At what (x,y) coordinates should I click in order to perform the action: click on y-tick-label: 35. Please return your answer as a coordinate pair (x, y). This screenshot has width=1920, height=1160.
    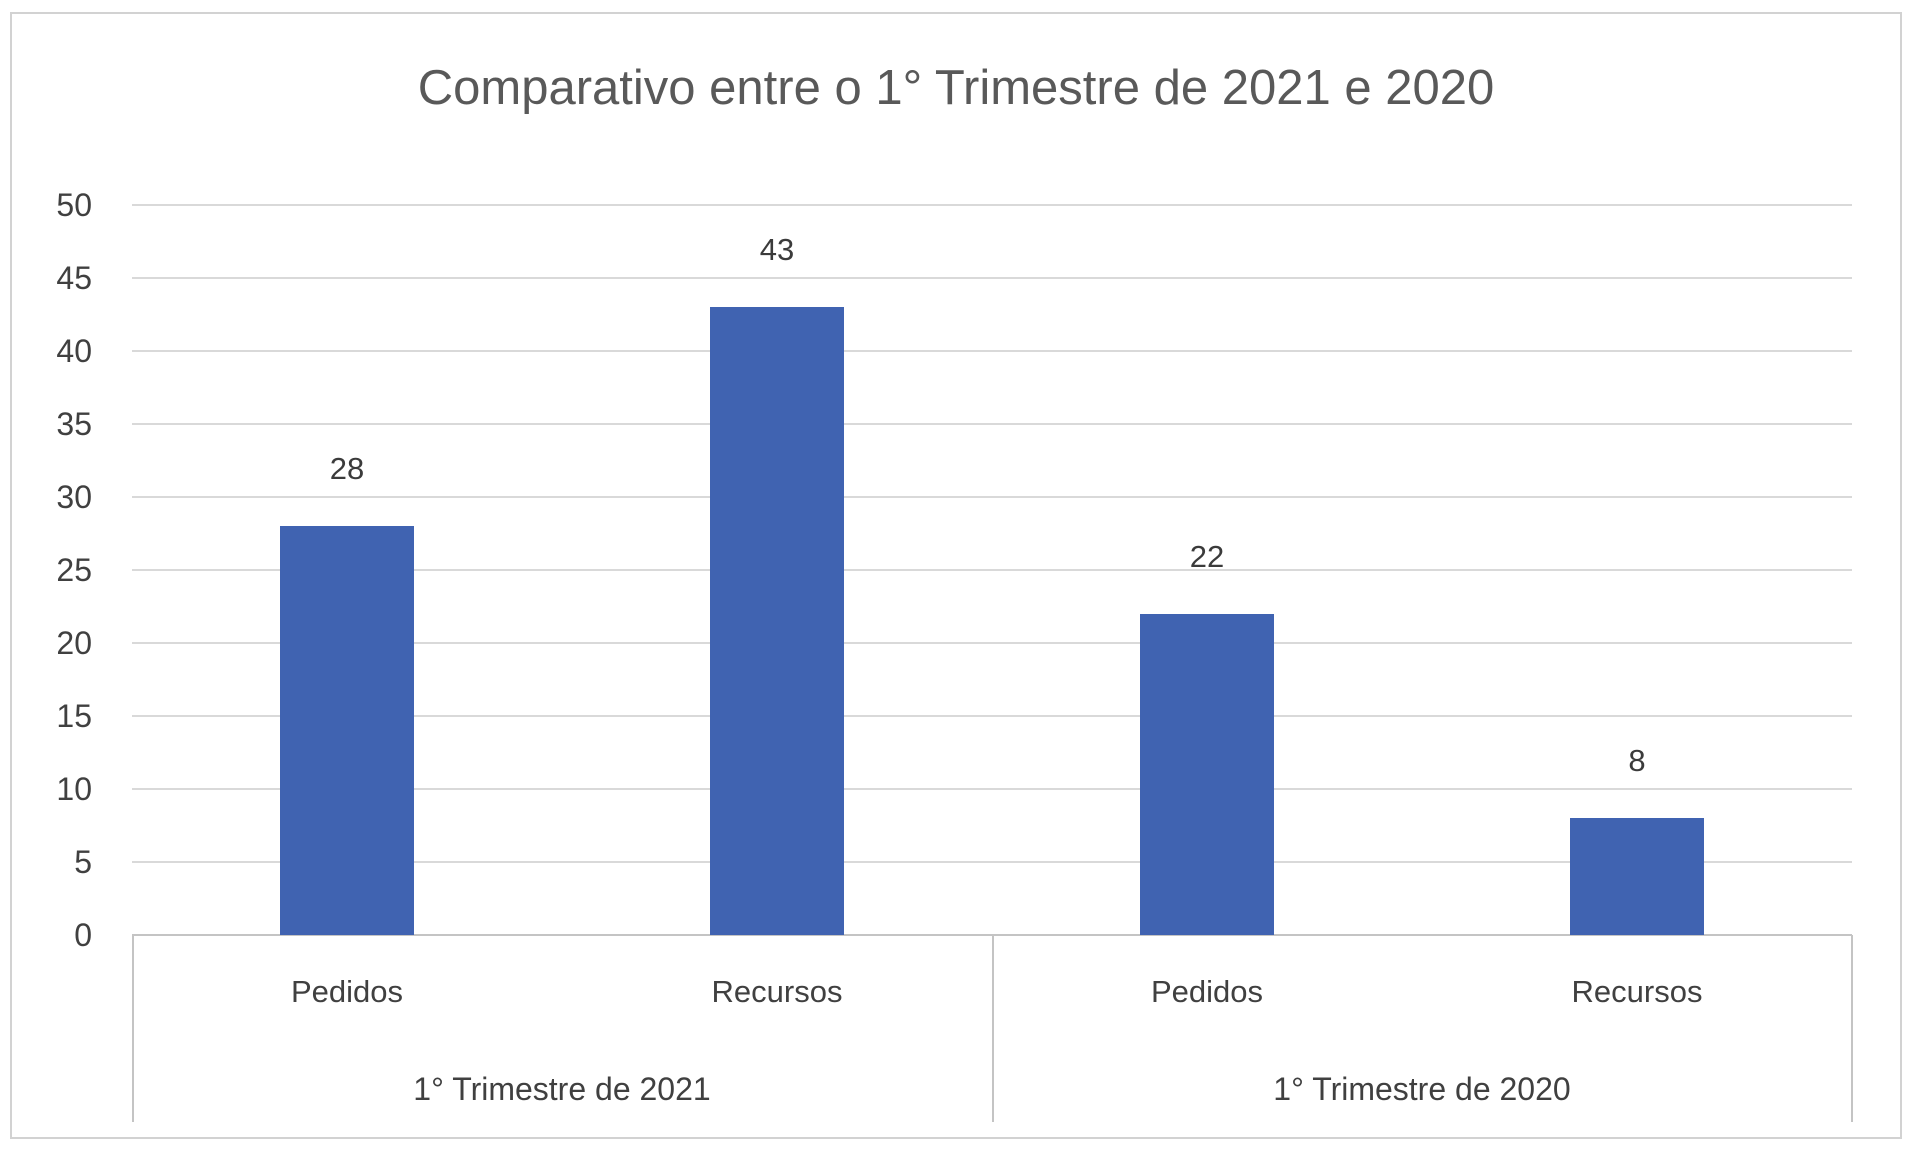
    Looking at the image, I should click on (74, 424).